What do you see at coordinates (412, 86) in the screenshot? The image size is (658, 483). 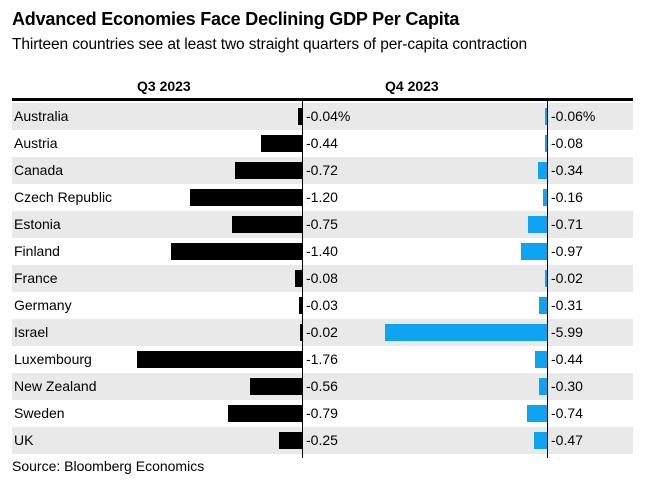 I see `column-header-q4: Q4 2023` at bounding box center [412, 86].